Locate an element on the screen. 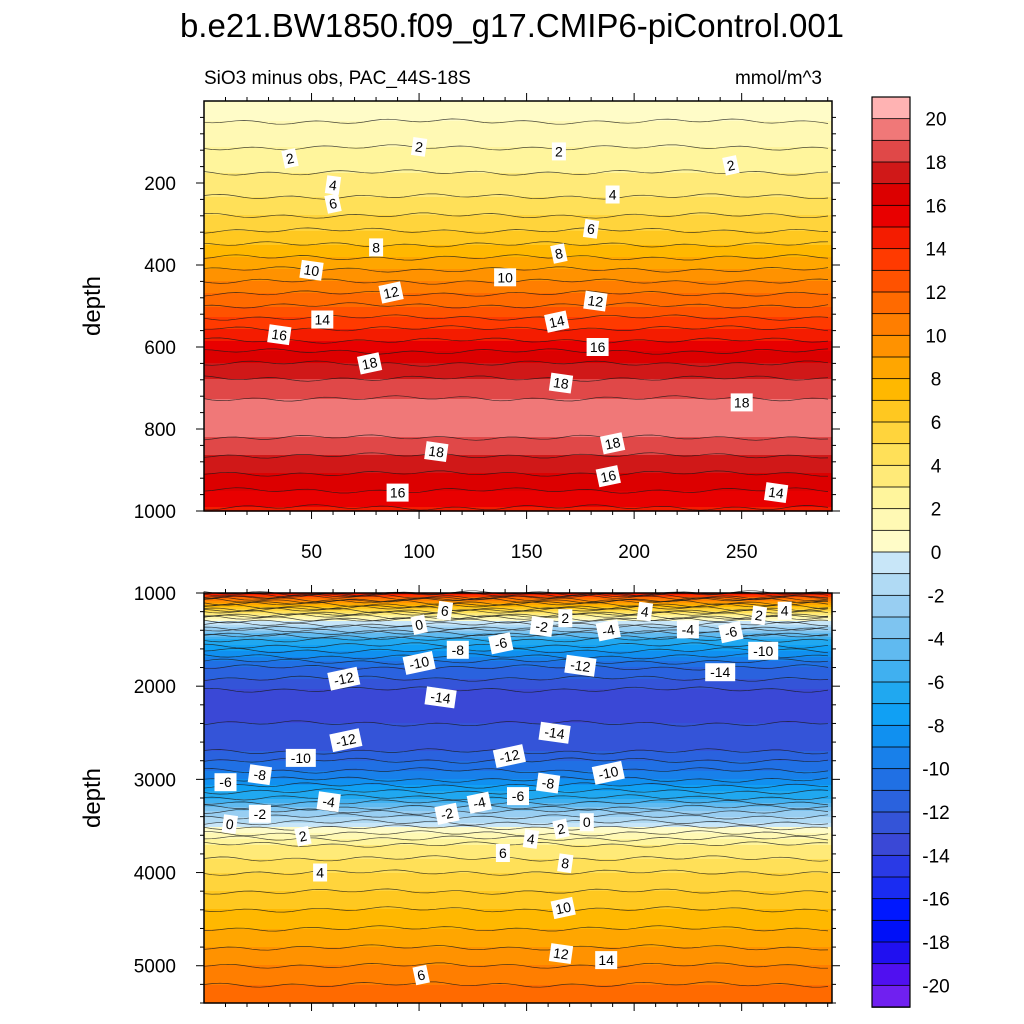  contour-label: 18 is located at coordinates (436, 452).